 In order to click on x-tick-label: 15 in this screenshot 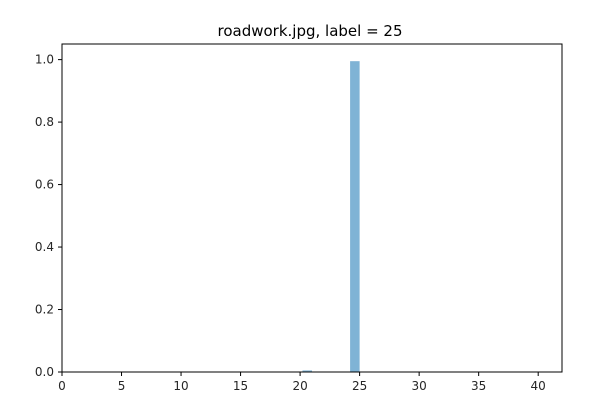, I will do `click(240, 386)`.